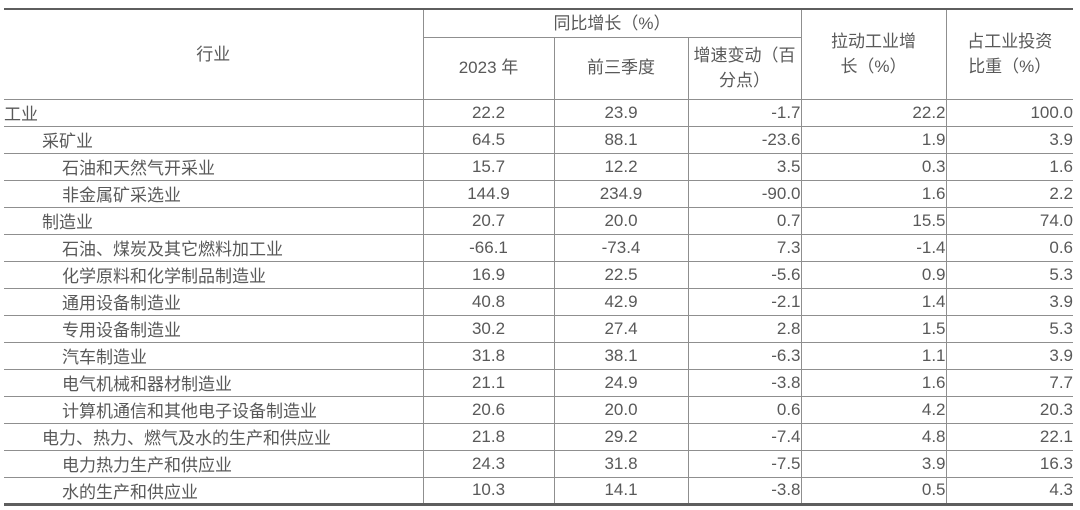  What do you see at coordinates (1009, 221) in the screenshot?
I see `cell-investment-share: 74.0` at bounding box center [1009, 221].